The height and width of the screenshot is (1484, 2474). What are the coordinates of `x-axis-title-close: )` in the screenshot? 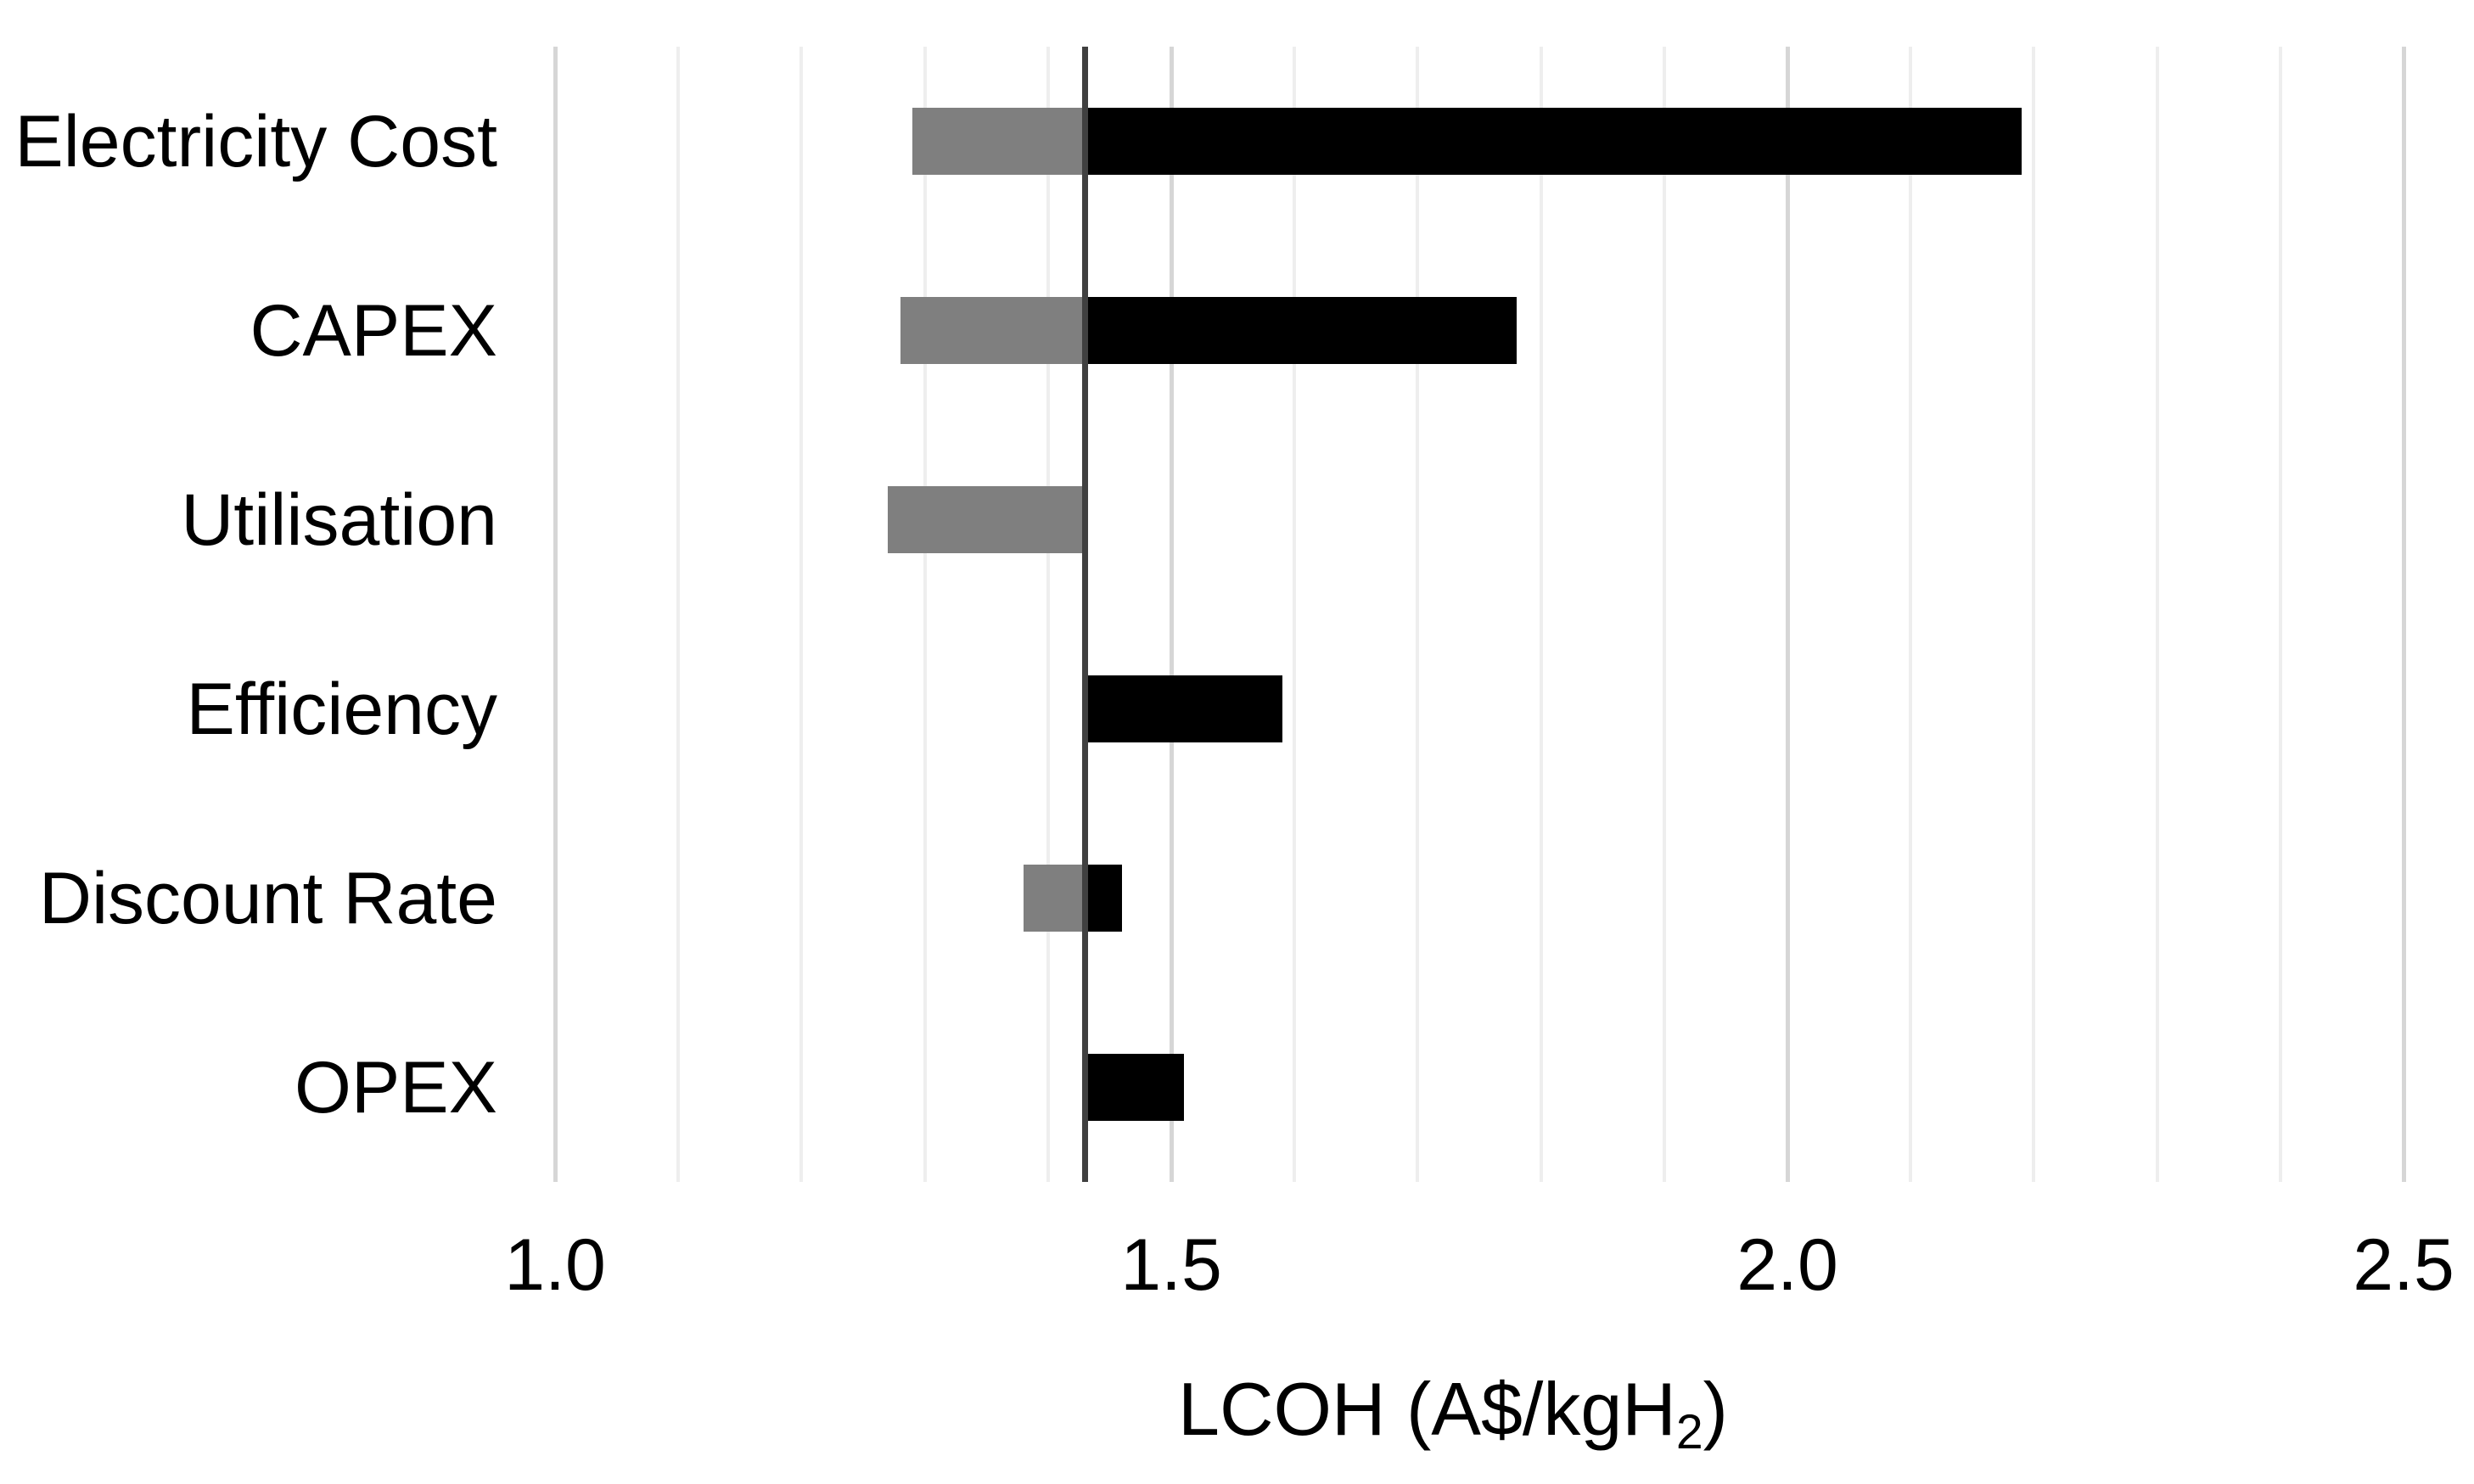 It's located at (1716, 1409).